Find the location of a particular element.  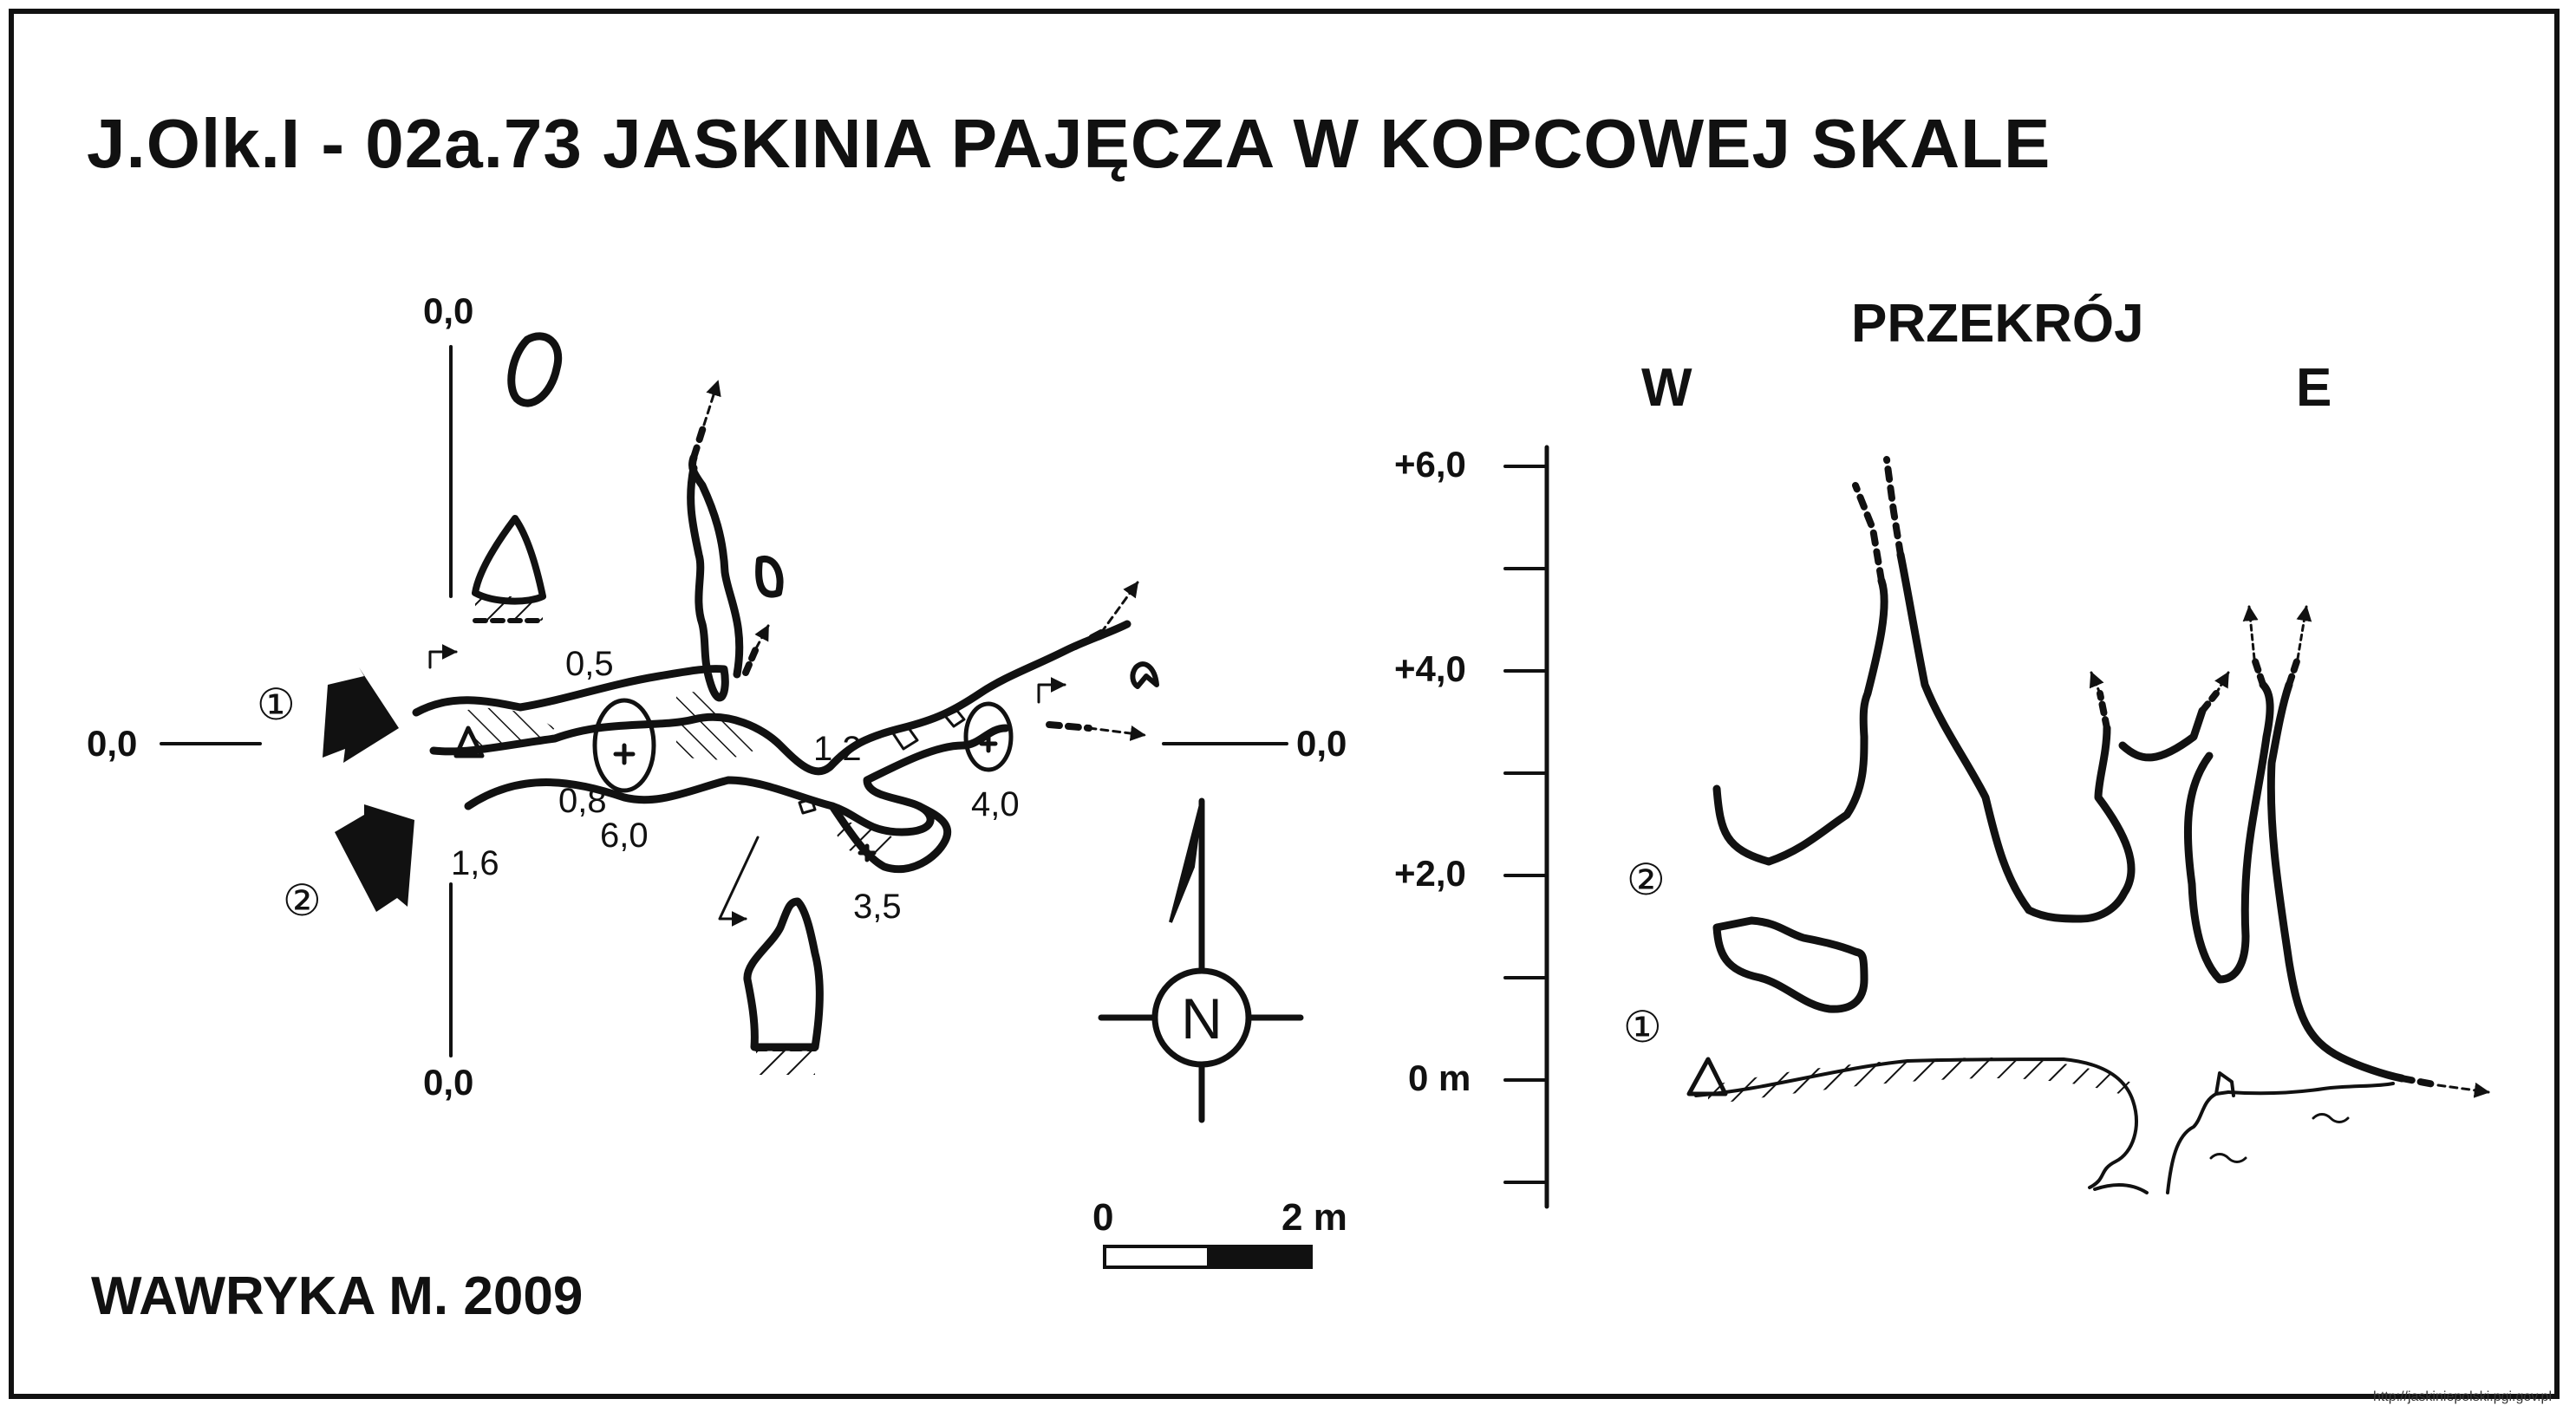

plan-entrance-2-label: ② is located at coordinates (303, 901).